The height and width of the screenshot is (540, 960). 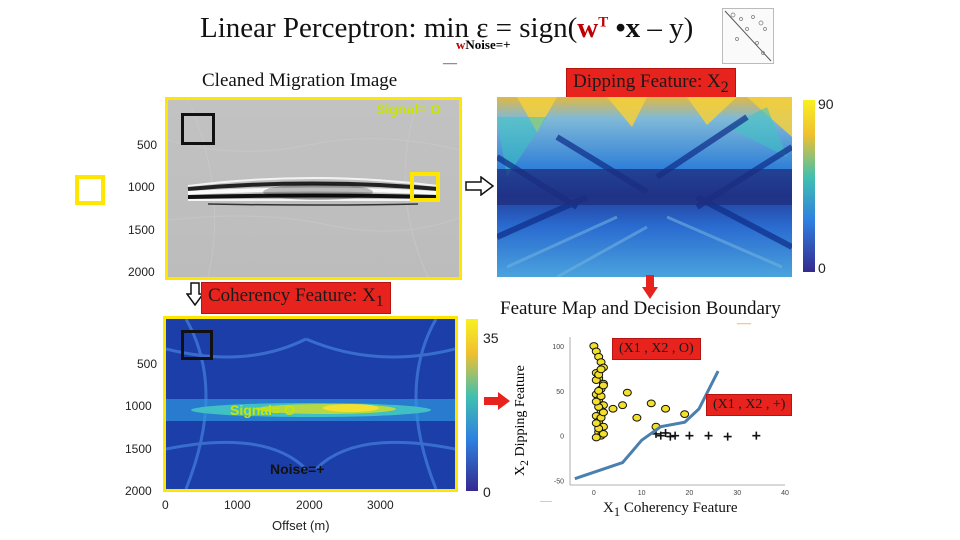 What do you see at coordinates (237, 505) in the screenshot?
I see `coherency-xtick: 1000` at bounding box center [237, 505].